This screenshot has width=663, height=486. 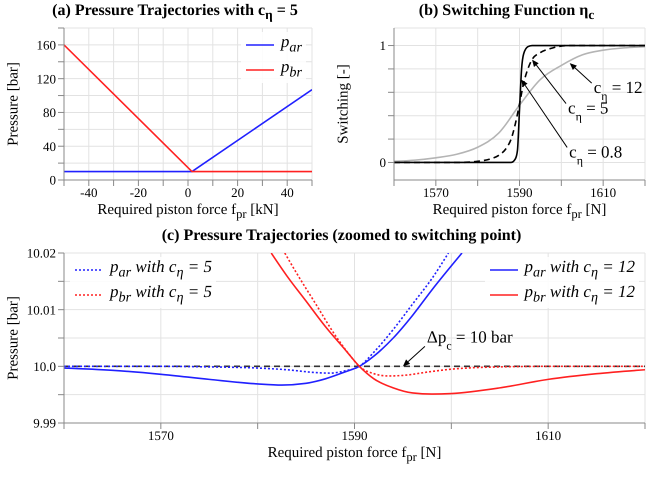 What do you see at coordinates (46, 45) in the screenshot?
I see `y-tick-label: 160` at bounding box center [46, 45].